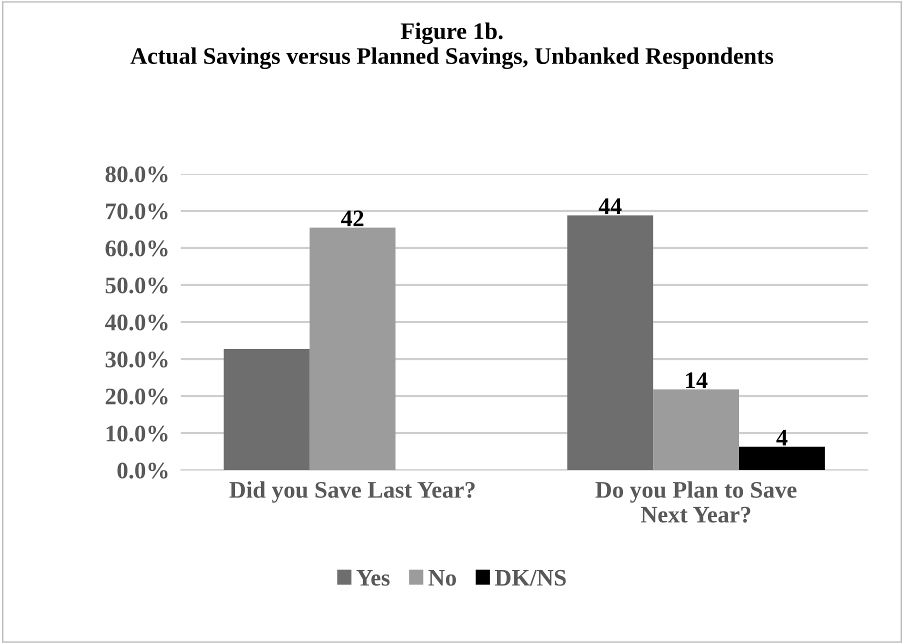  Describe the element at coordinates (452, 46) in the screenshot. I see `chart-title: Figure 1b. Actual Savings versus Planned Savings, Unbanked Respondents` at that location.